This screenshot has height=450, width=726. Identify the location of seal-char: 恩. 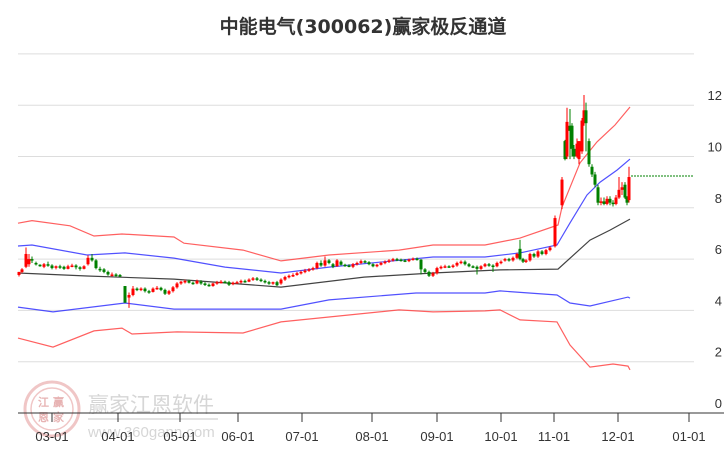
(43, 417).